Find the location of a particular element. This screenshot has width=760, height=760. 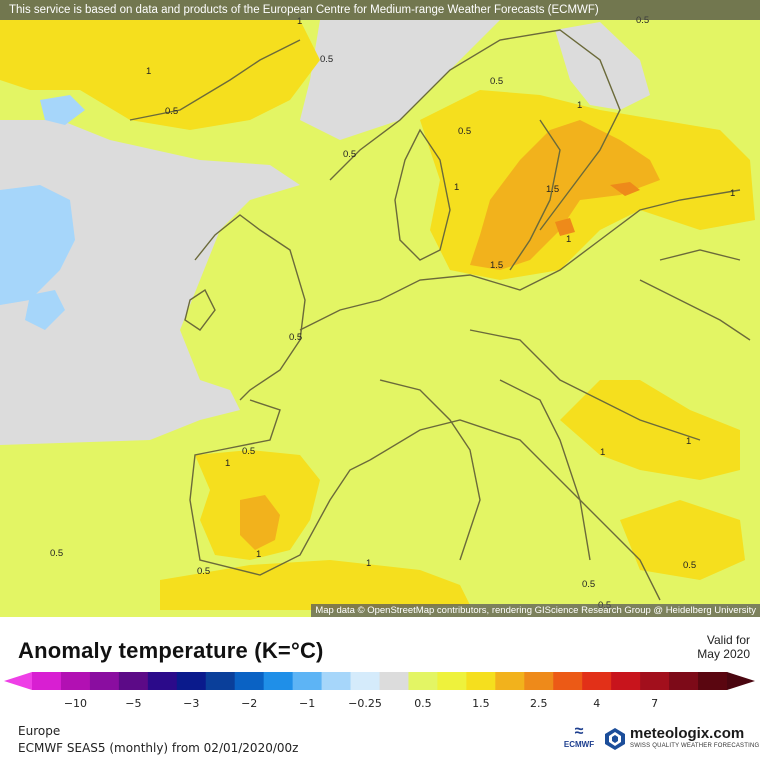

strong-anomaly-spain is located at coordinates (260, 522).